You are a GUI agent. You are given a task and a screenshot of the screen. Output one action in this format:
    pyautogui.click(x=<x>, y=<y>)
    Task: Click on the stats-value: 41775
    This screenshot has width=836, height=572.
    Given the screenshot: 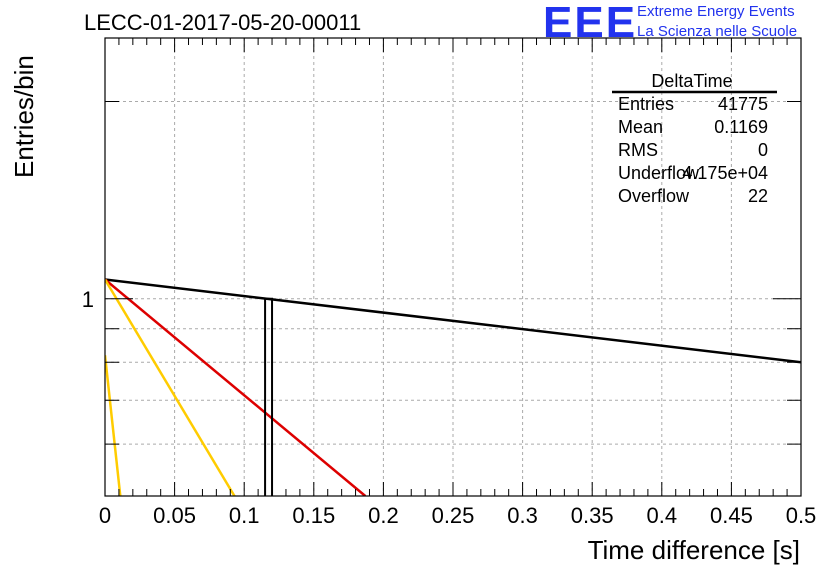 What is the action you would take?
    pyautogui.click(x=743, y=104)
    